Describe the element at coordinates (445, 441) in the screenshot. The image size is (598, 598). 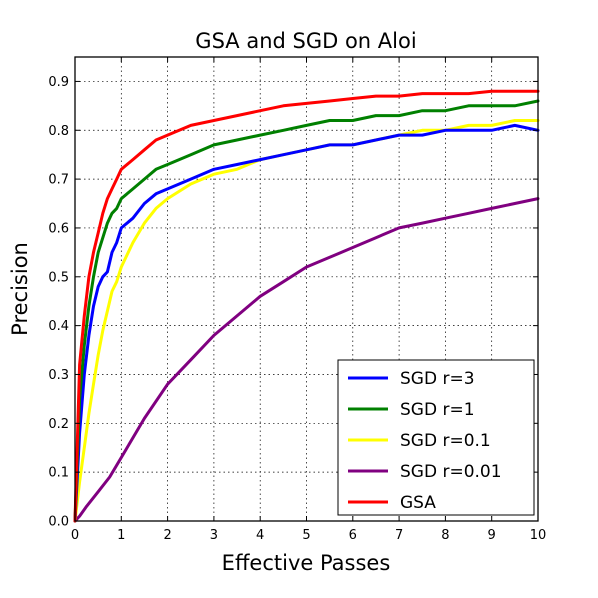
I see `legend-label: SGD r=0.1` at that location.